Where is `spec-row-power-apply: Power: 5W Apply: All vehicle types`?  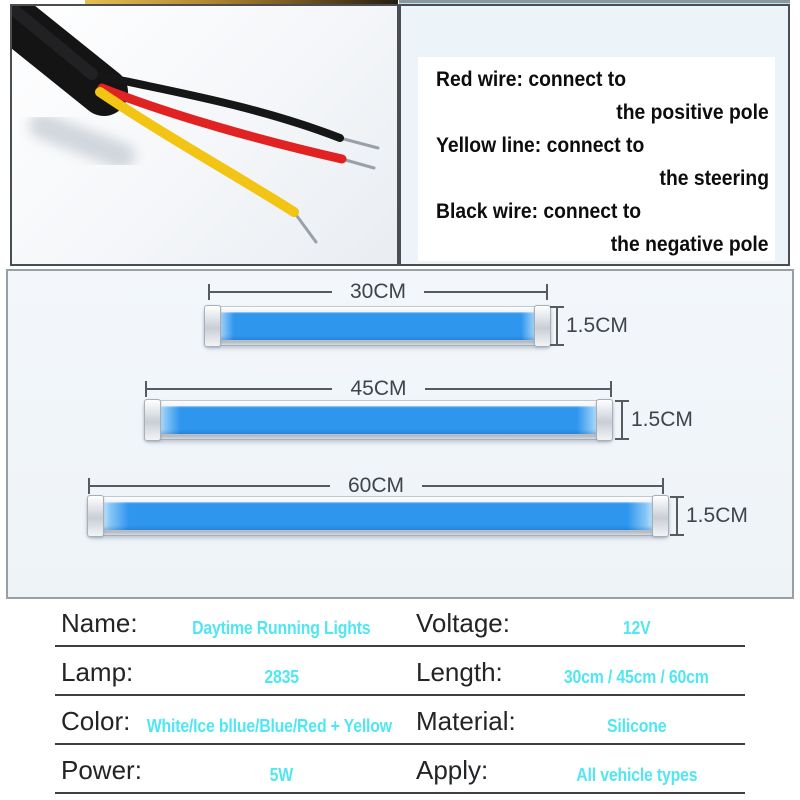 spec-row-power-apply: Power: 5W Apply: All vehicle types is located at coordinates (400, 769).